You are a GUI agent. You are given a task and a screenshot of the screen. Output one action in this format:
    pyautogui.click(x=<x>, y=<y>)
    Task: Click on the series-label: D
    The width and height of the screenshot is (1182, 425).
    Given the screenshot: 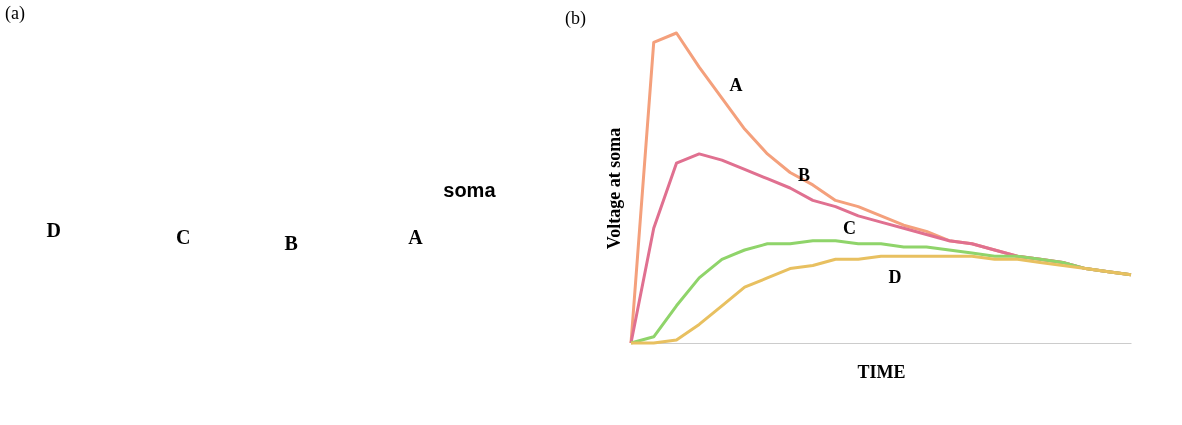 What is the action you would take?
    pyautogui.click(x=895, y=277)
    